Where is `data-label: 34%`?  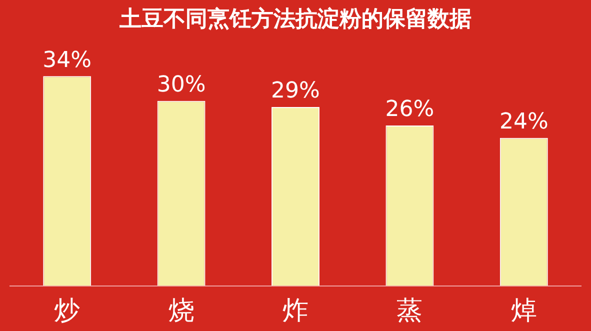
data-label: 34% is located at coordinates (67, 60).